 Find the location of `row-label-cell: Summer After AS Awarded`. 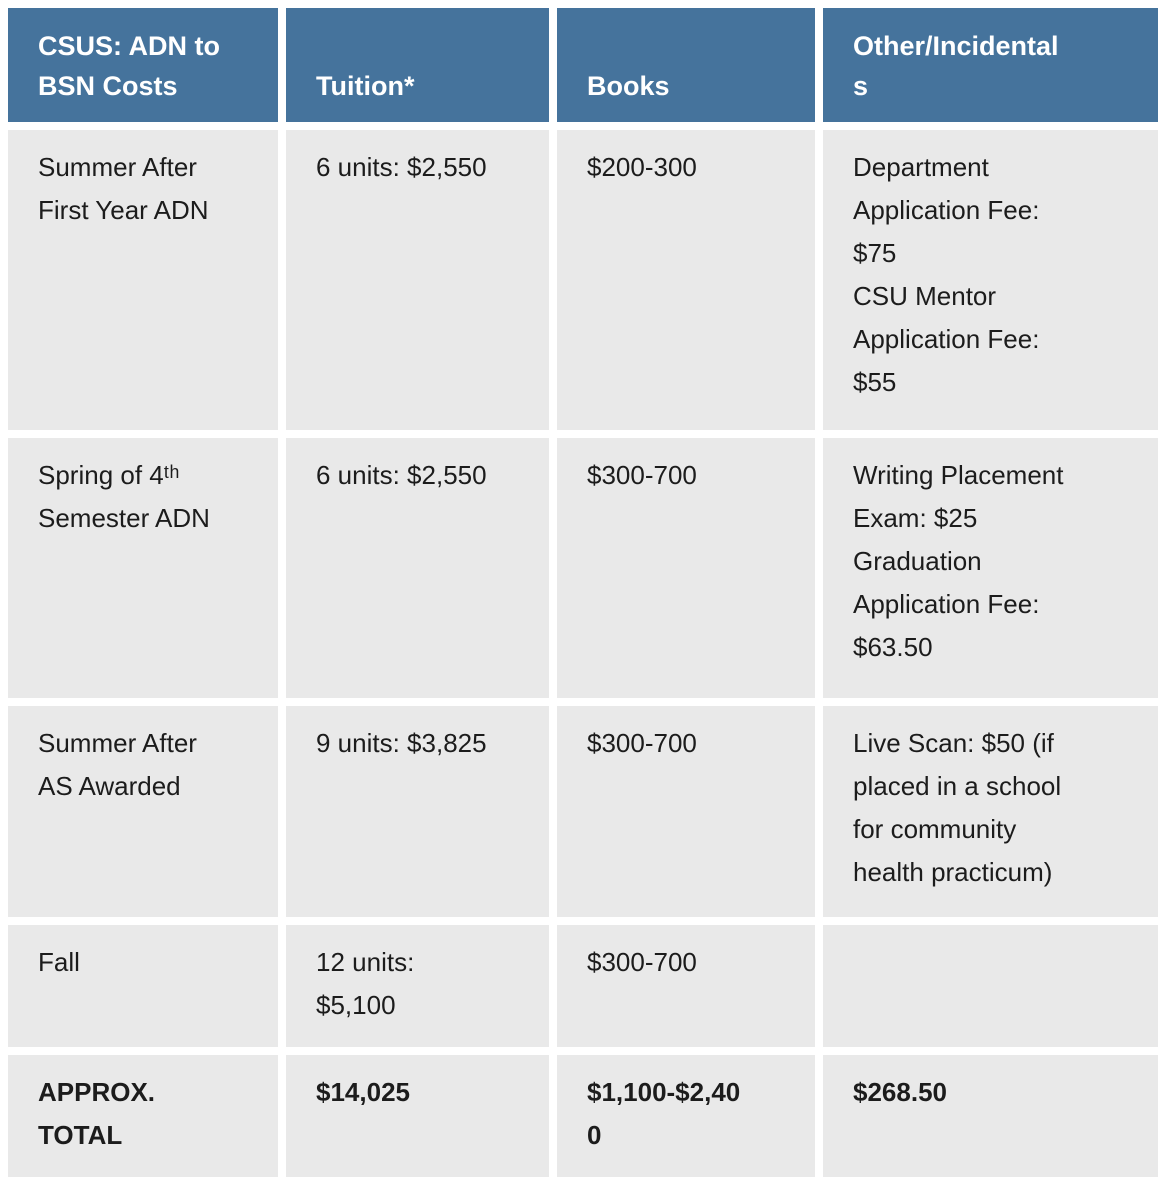

row-label-cell: Summer After AS Awarded is located at coordinates (143, 811).